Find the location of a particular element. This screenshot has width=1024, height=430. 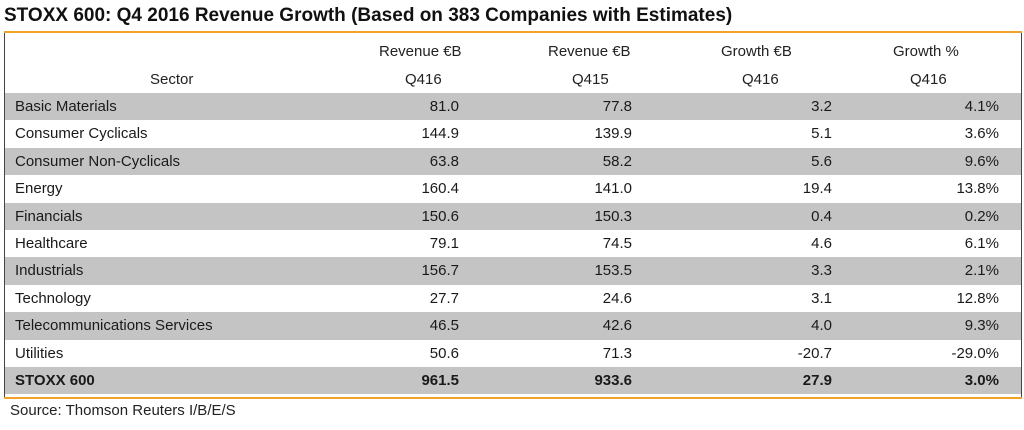

growth-eur-cell: 5.6 is located at coordinates (821, 161).